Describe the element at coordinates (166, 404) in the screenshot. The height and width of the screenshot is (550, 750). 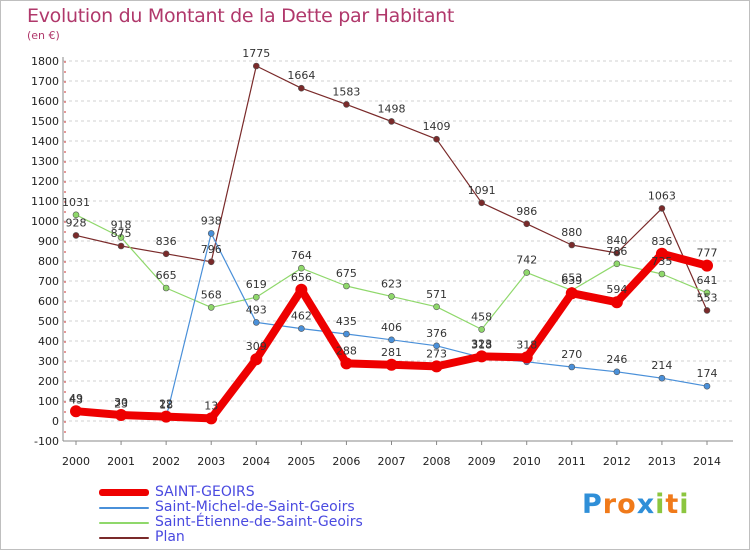
I see `data-label: 18` at that location.